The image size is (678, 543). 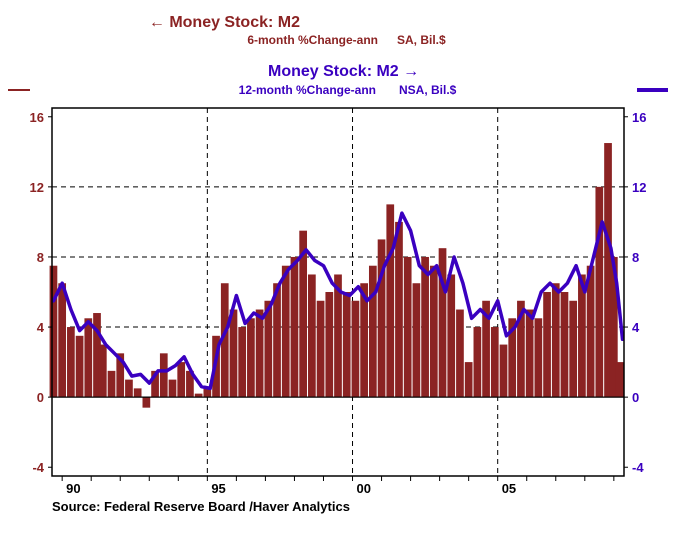 What do you see at coordinates (234, 22) in the screenshot?
I see `legend-left-title: Money Stock: M2` at bounding box center [234, 22].